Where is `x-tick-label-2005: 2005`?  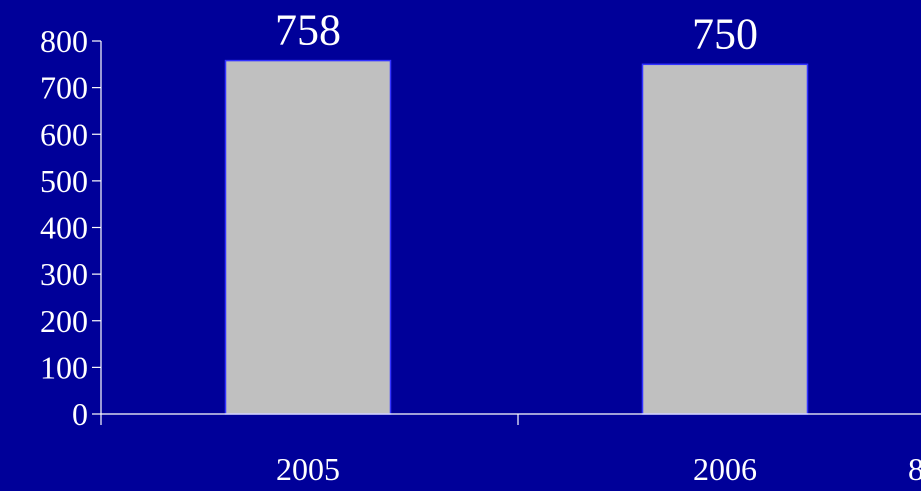 x-tick-label-2005: 2005 is located at coordinates (308, 468).